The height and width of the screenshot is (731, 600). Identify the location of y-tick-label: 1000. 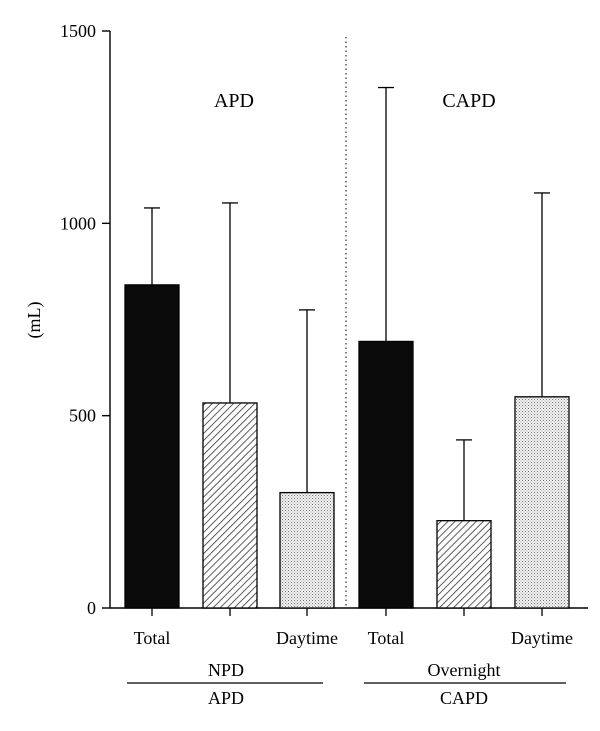
(78, 223).